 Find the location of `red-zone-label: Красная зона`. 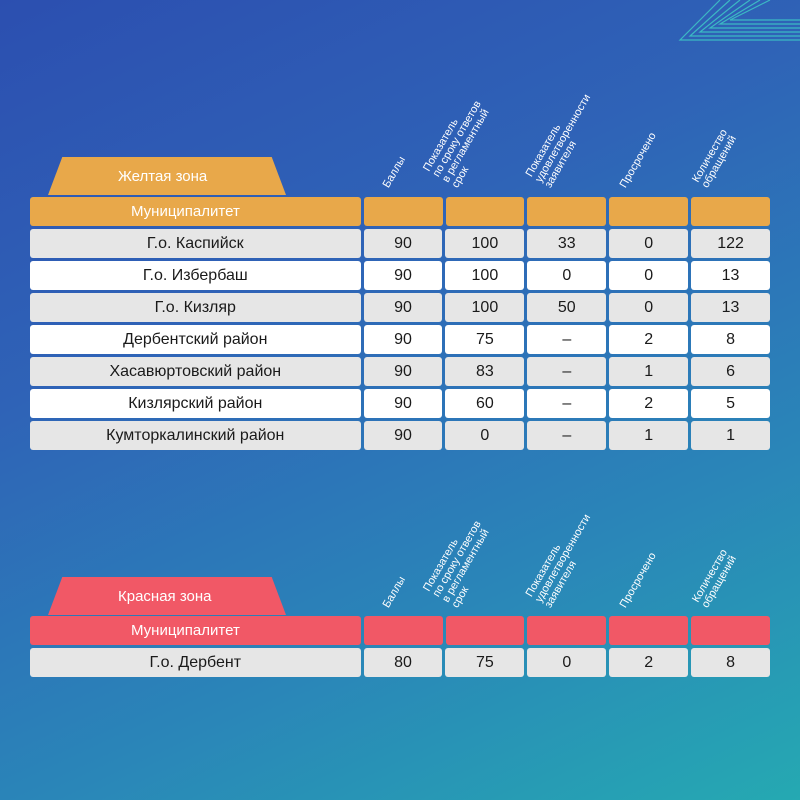

red-zone-label: Красная зона is located at coordinates (167, 596).